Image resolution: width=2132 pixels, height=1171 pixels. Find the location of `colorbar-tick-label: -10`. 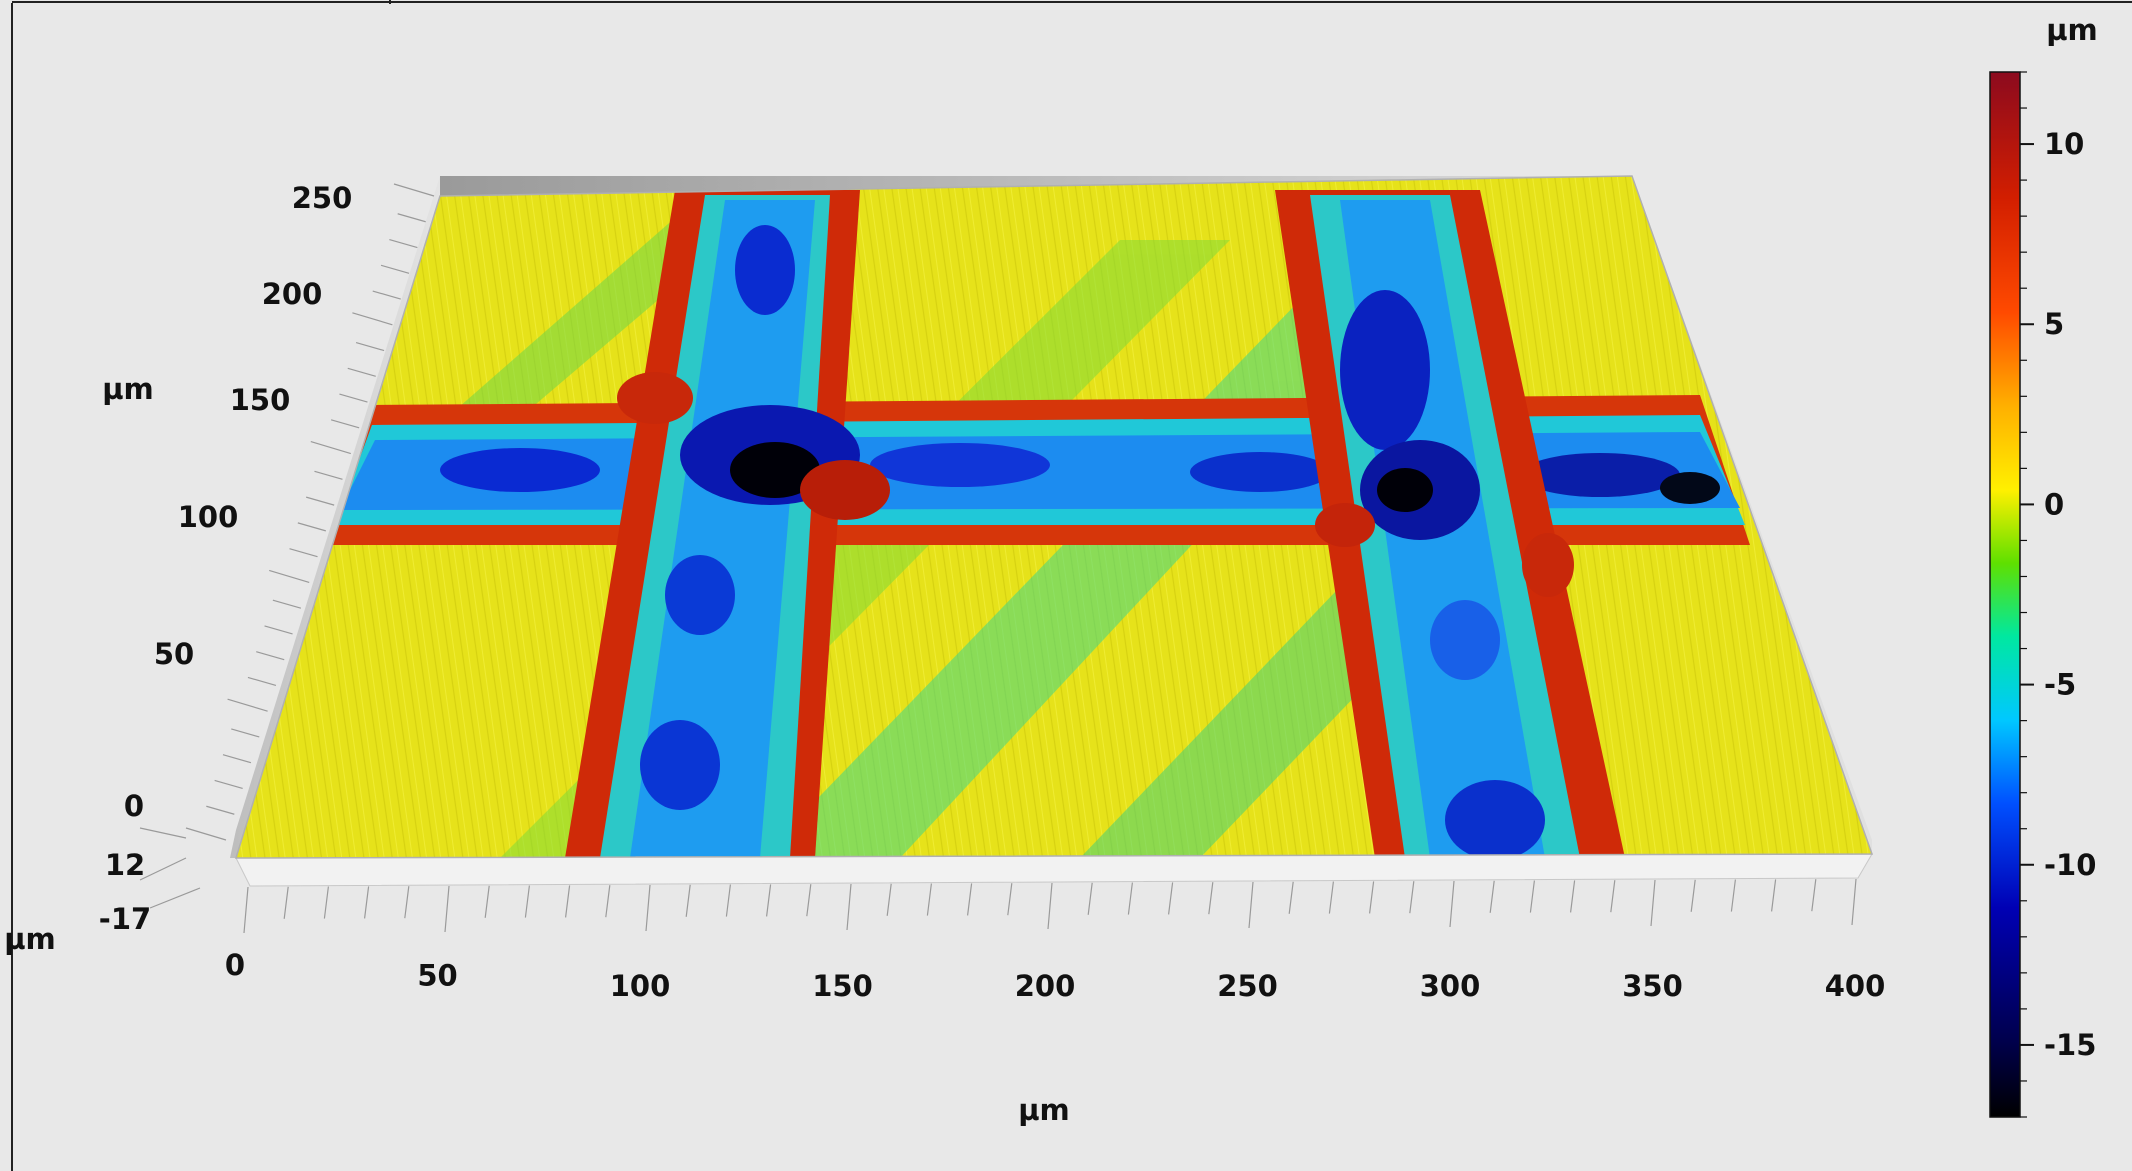

colorbar-tick-label: -10 is located at coordinates (2070, 865).